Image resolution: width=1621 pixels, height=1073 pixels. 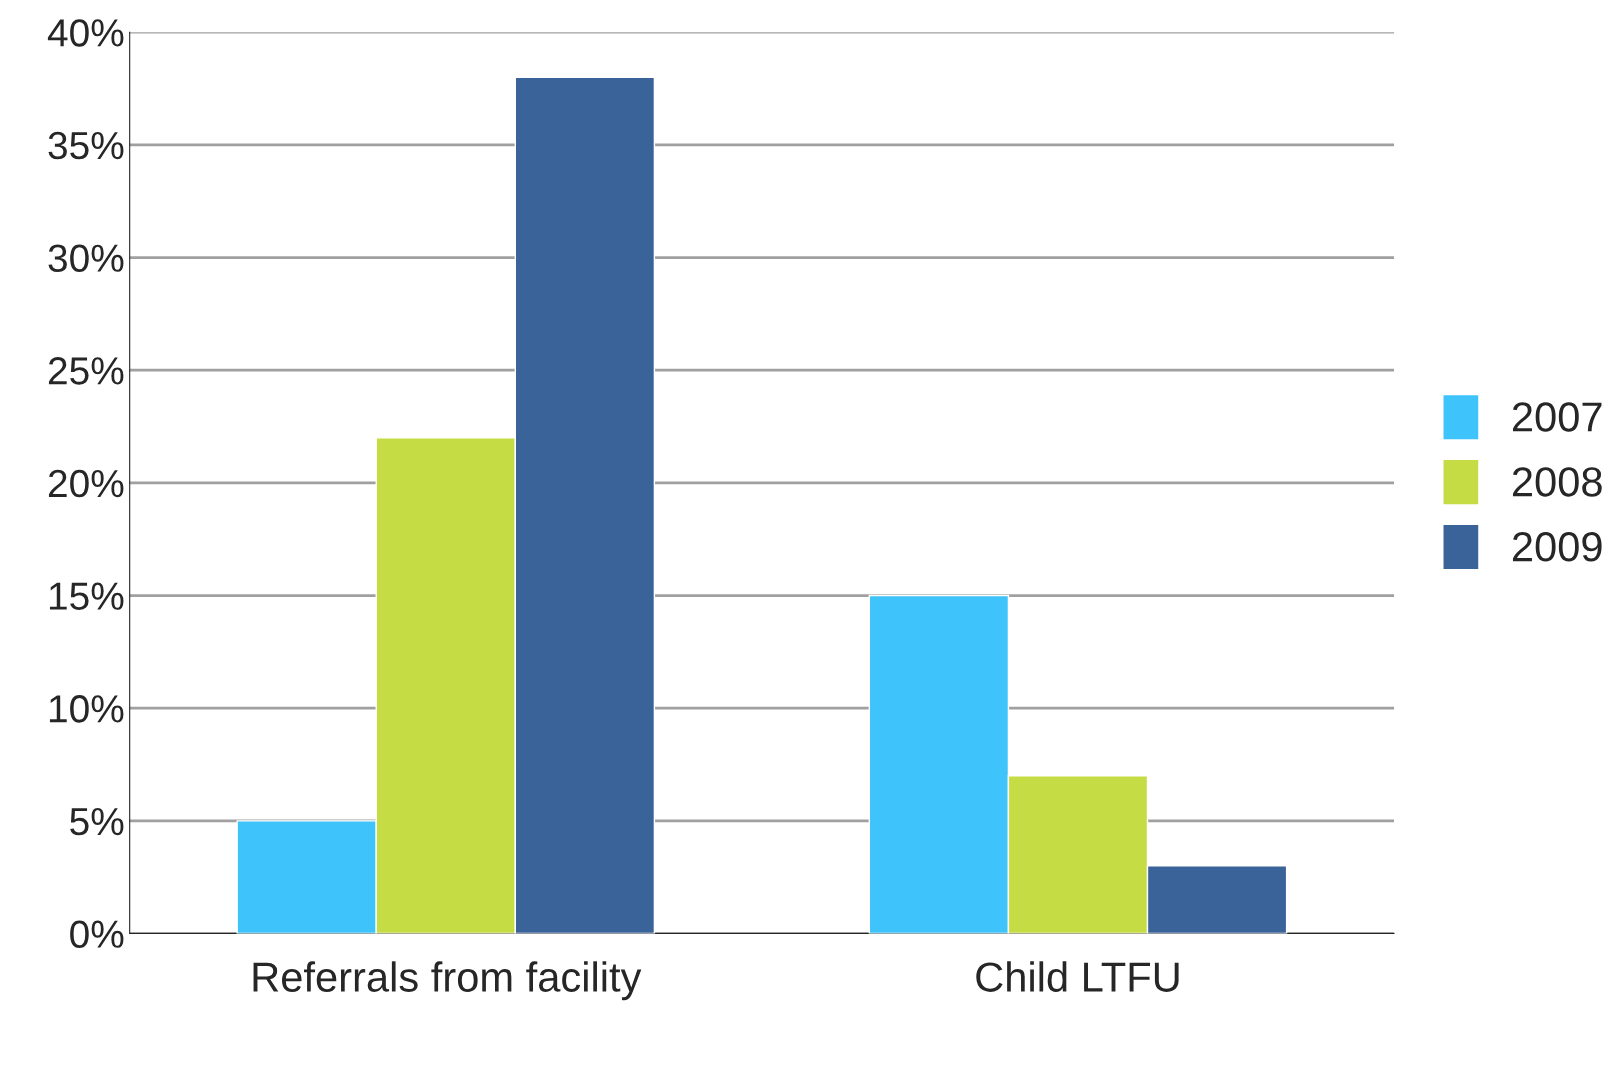 What do you see at coordinates (86, 145) in the screenshot?
I see `y-tick-label: 35%` at bounding box center [86, 145].